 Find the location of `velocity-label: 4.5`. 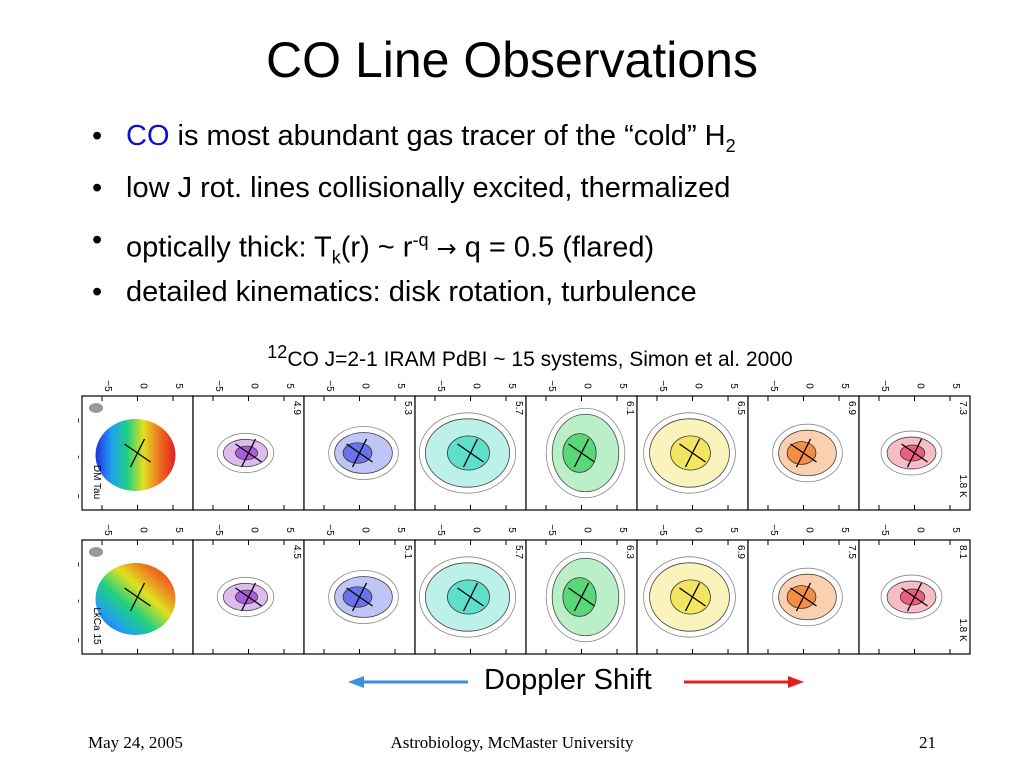

velocity-label: 4.5 is located at coordinates (296, 552).